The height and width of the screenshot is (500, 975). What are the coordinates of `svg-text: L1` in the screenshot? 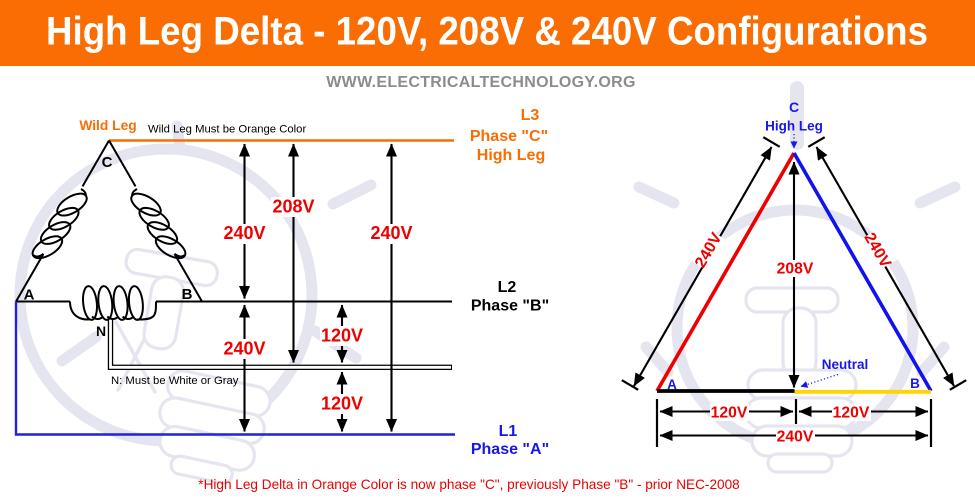 It's located at (508, 431).